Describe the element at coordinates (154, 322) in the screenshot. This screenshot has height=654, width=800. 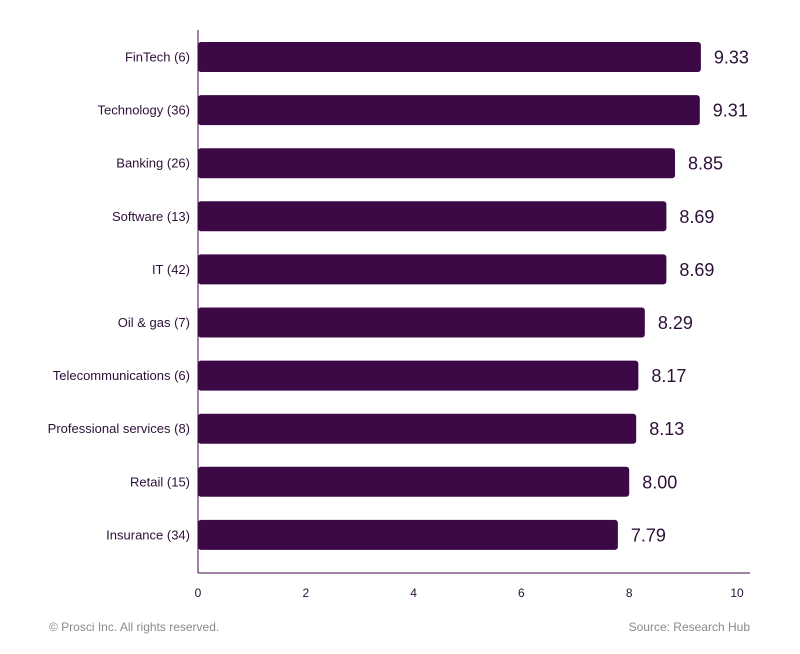
I see `category-label: Oil & gas (7)` at that location.